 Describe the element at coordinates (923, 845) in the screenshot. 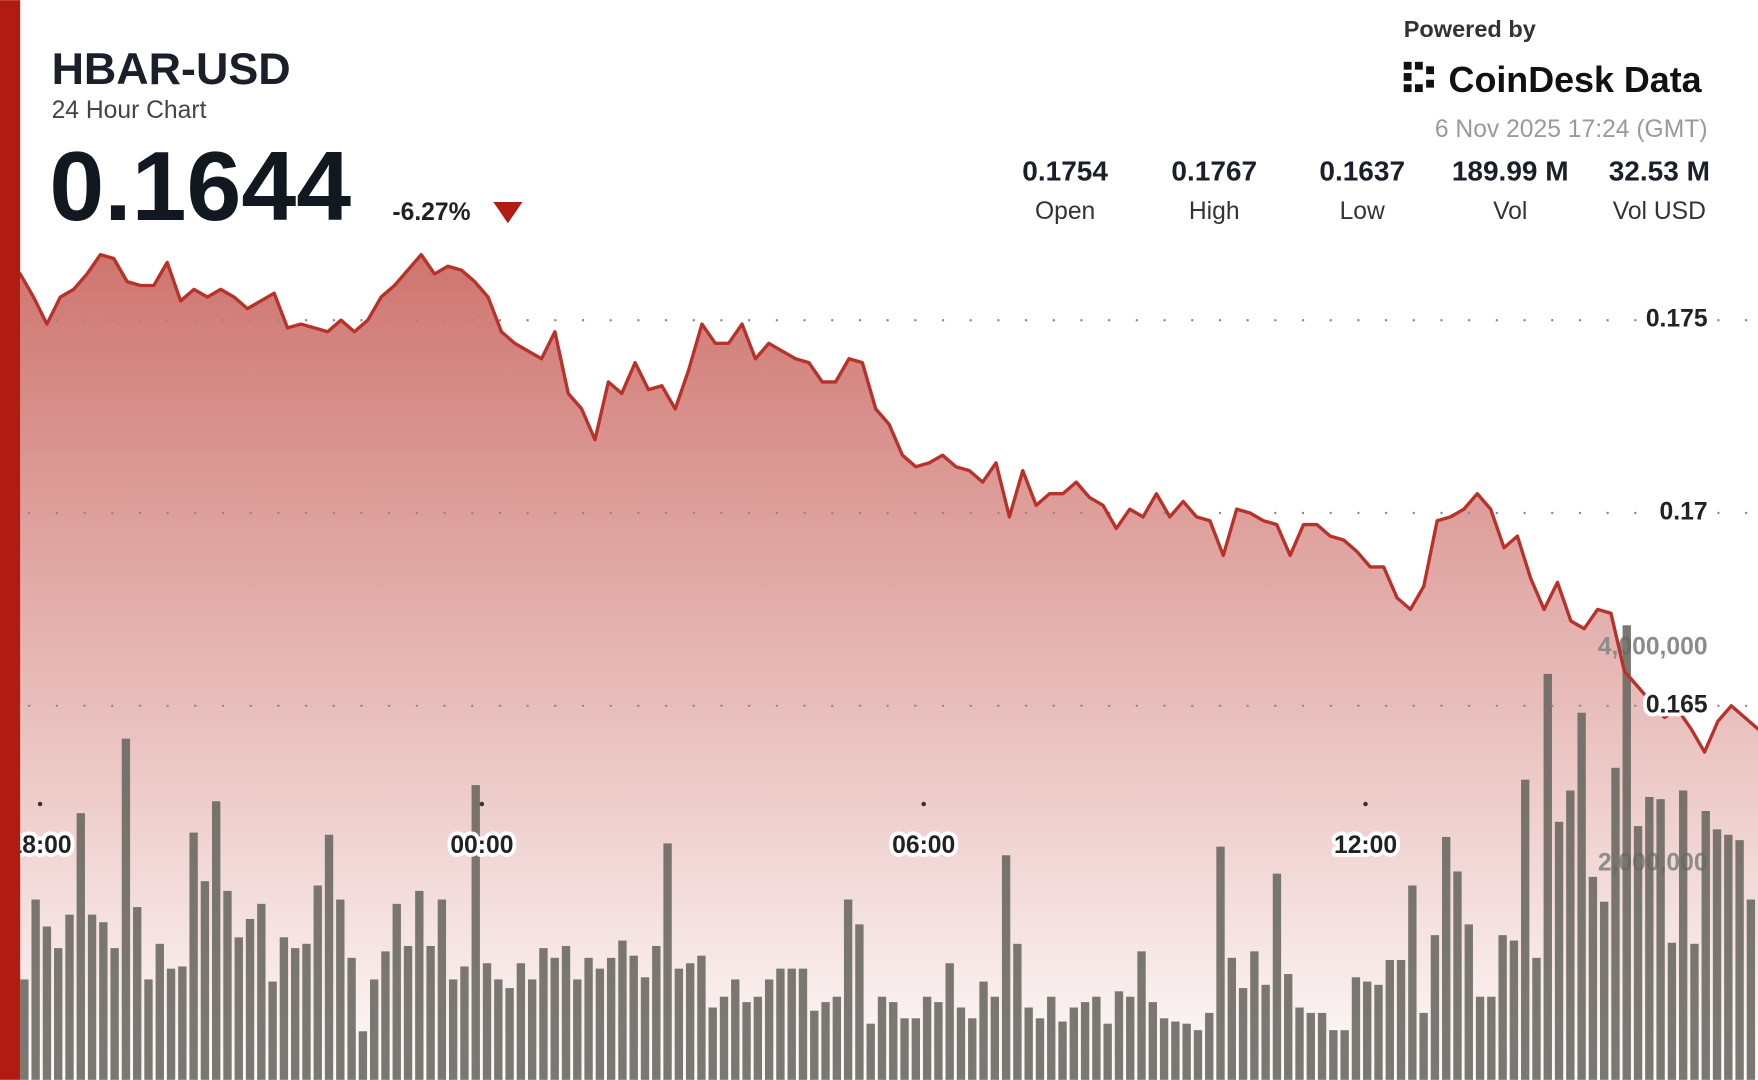

I see `x-tick-label: 06:00` at that location.